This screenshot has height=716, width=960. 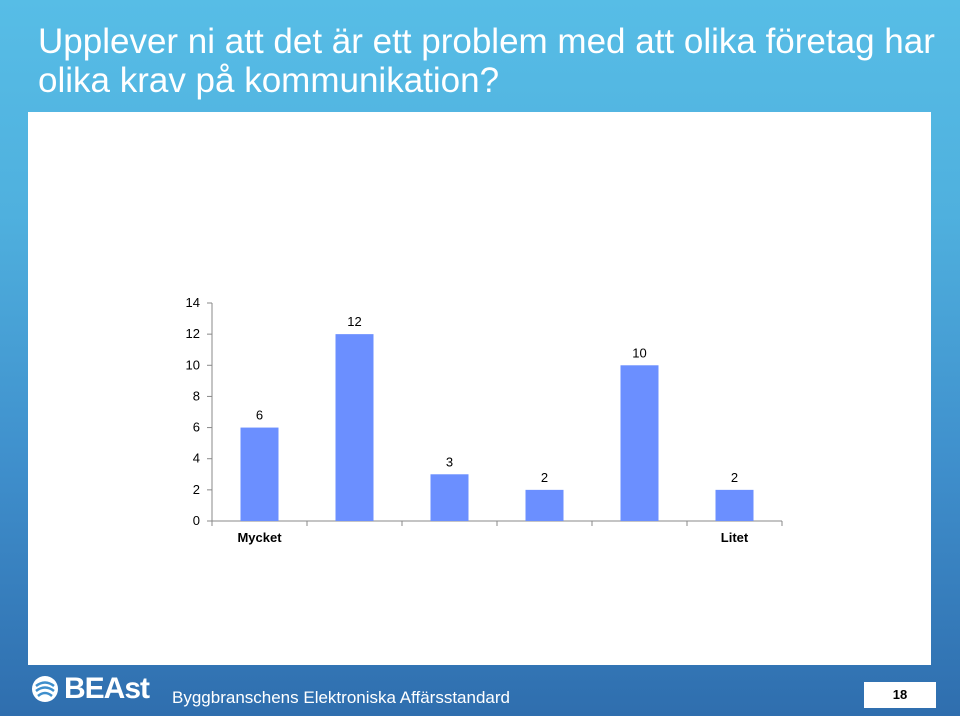 I want to click on beast-logo: BEAst, so click(x=95, y=689).